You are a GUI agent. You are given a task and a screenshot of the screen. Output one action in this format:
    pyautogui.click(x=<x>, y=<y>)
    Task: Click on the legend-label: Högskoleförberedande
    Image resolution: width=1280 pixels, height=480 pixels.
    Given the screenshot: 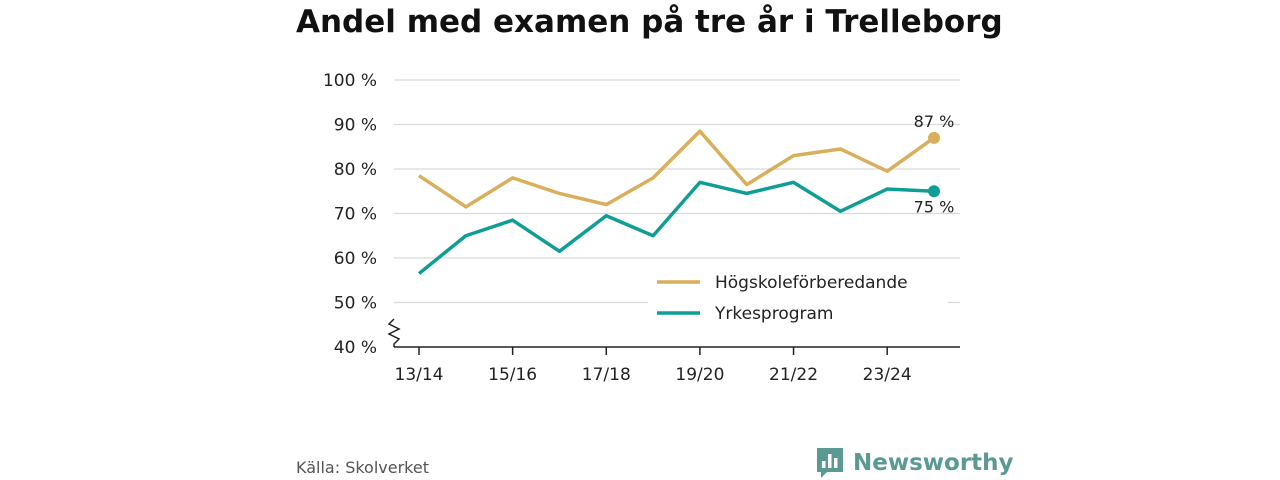 What is the action you would take?
    pyautogui.click(x=811, y=283)
    